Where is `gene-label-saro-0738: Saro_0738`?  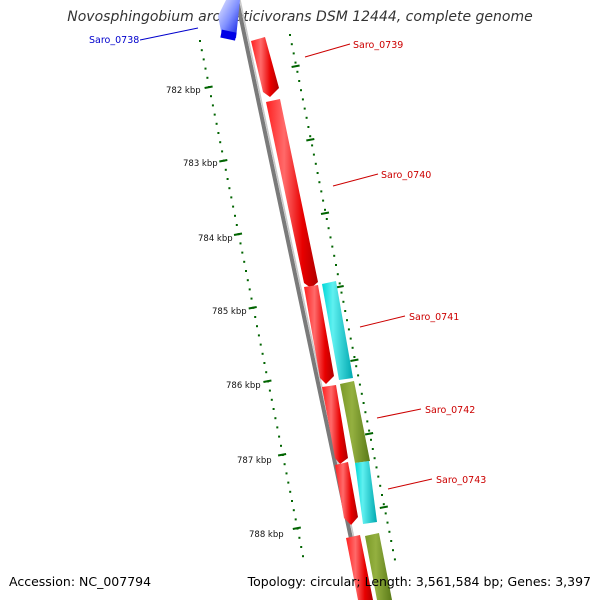
gene-label-saro-0738: Saro_0738 is located at coordinates (114, 40).